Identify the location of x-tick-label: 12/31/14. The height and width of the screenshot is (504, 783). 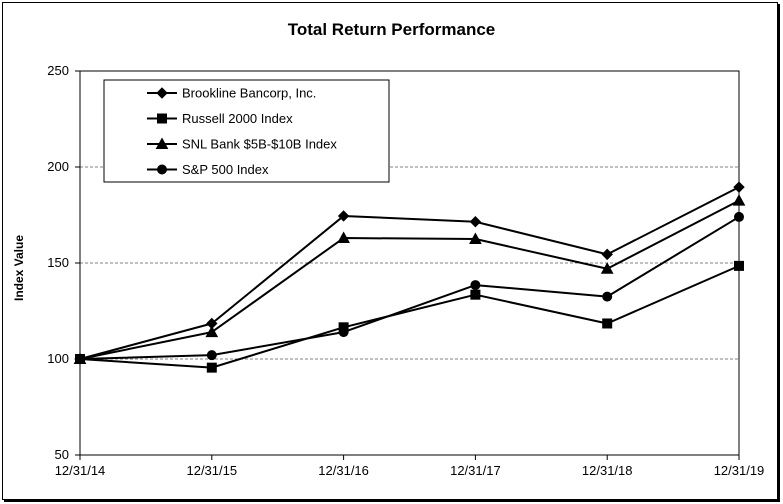
(80, 470).